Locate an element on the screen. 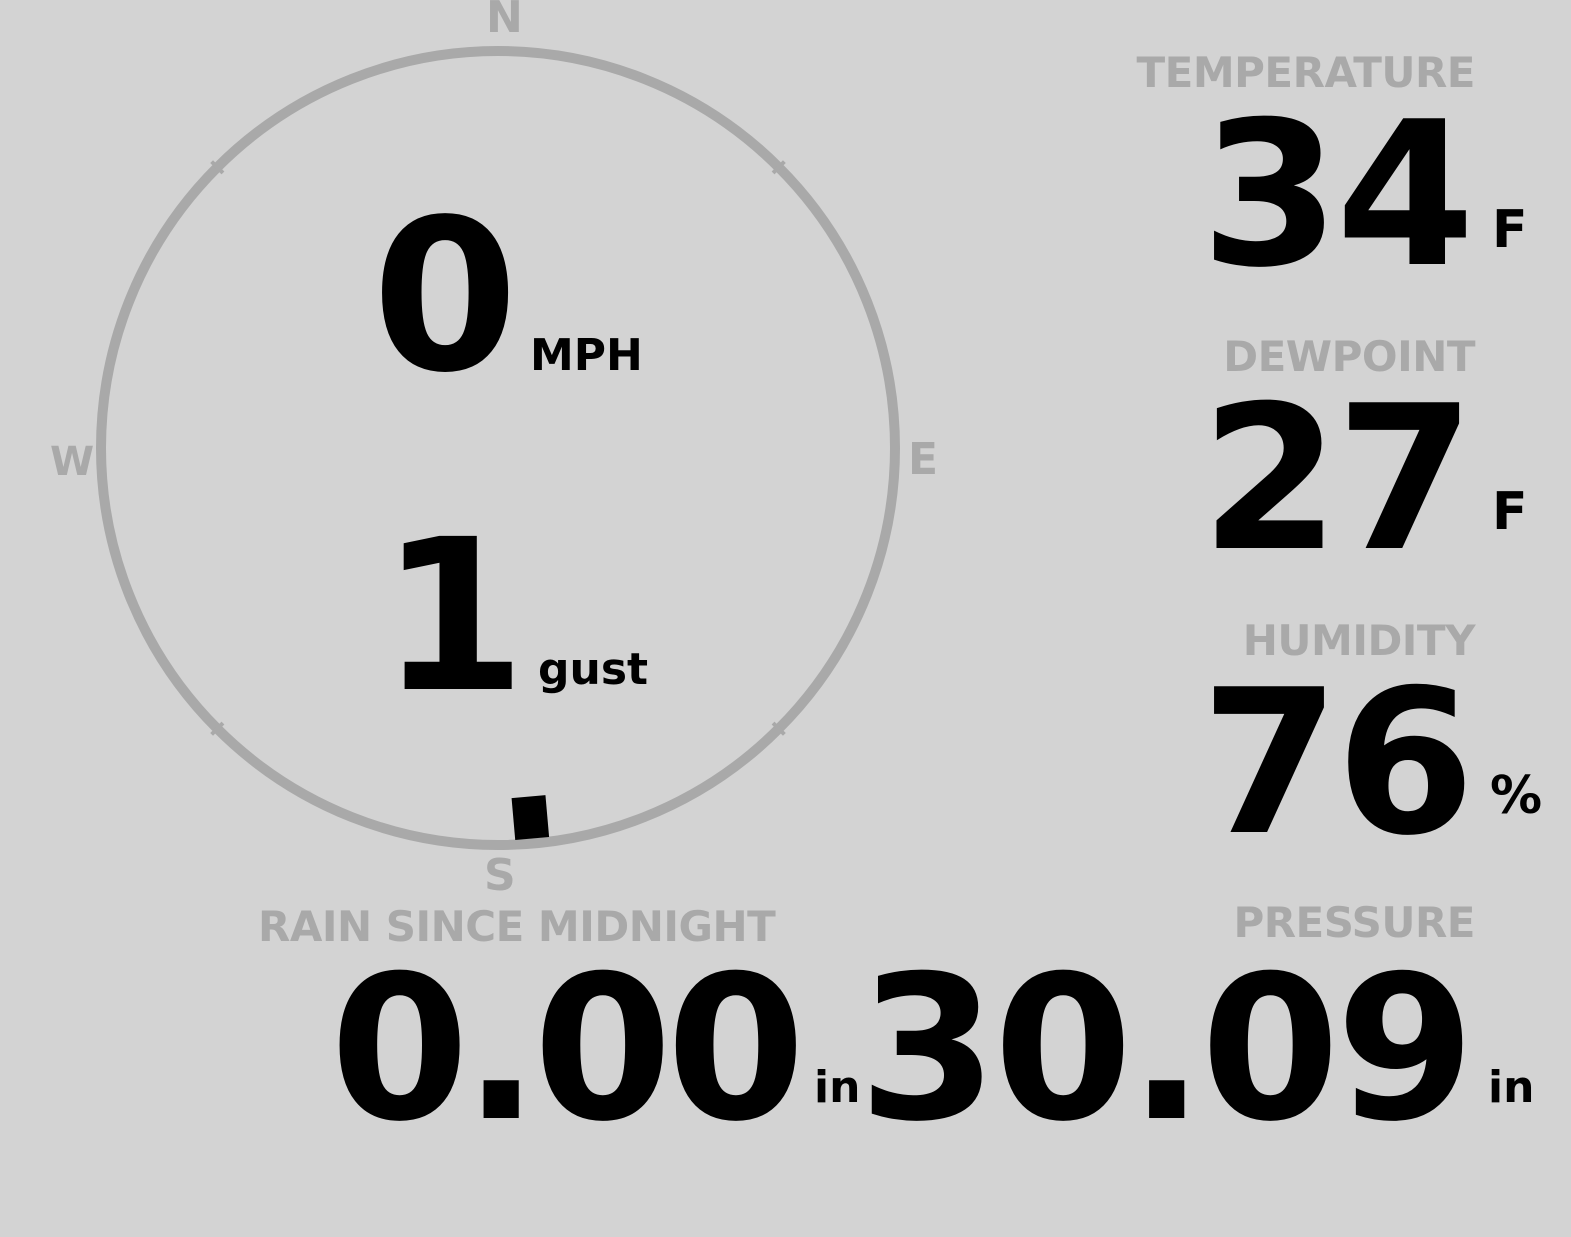  humidity-label: HUMIDITY is located at coordinates (1359, 640).